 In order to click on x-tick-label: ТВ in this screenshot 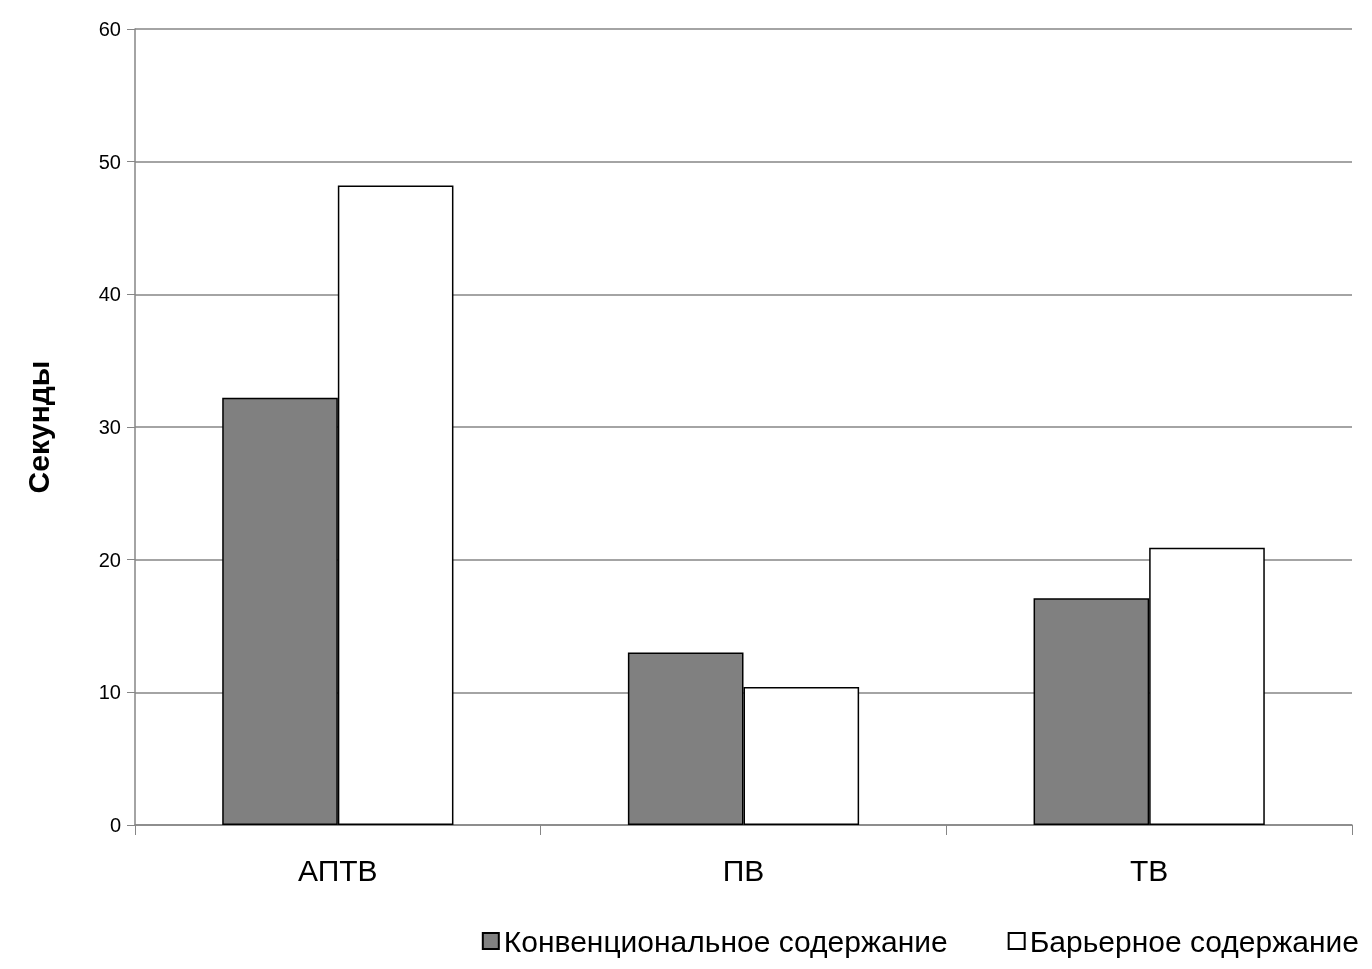, I will do `click(1149, 870)`.